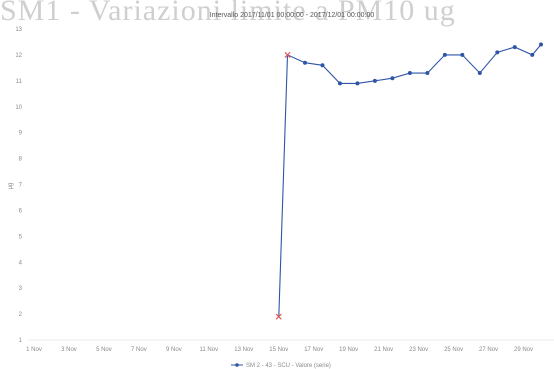  What do you see at coordinates (21, 263) in the screenshot?
I see `y-tick-label: 4` at bounding box center [21, 263].